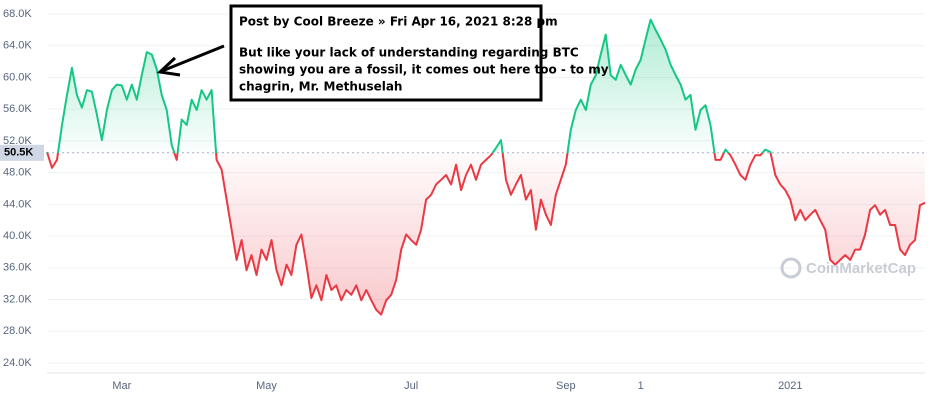  I want to click on baseline-label-bg, so click(22, 152).